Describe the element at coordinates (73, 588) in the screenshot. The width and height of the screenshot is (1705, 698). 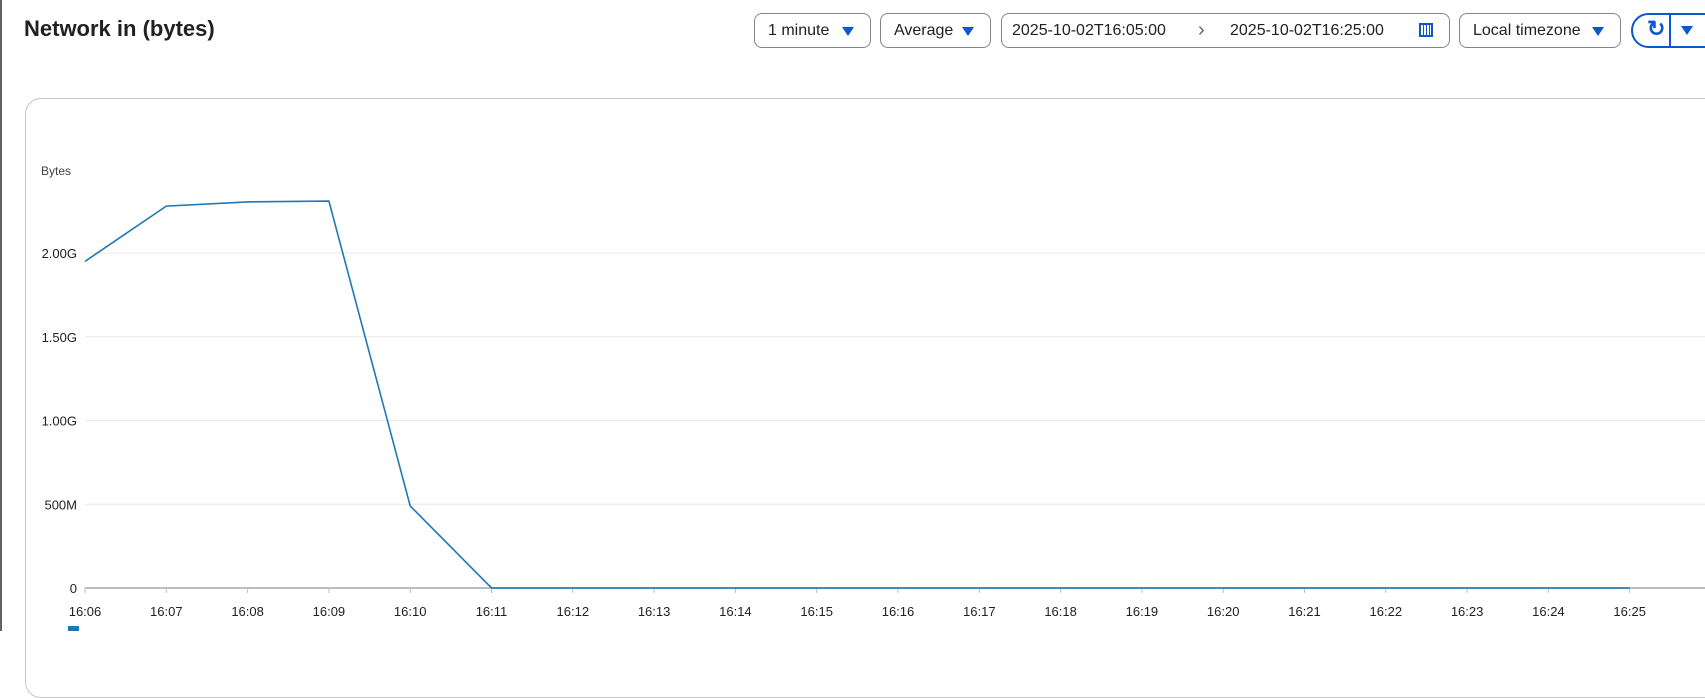
I see `y-tick-label: 0` at that location.